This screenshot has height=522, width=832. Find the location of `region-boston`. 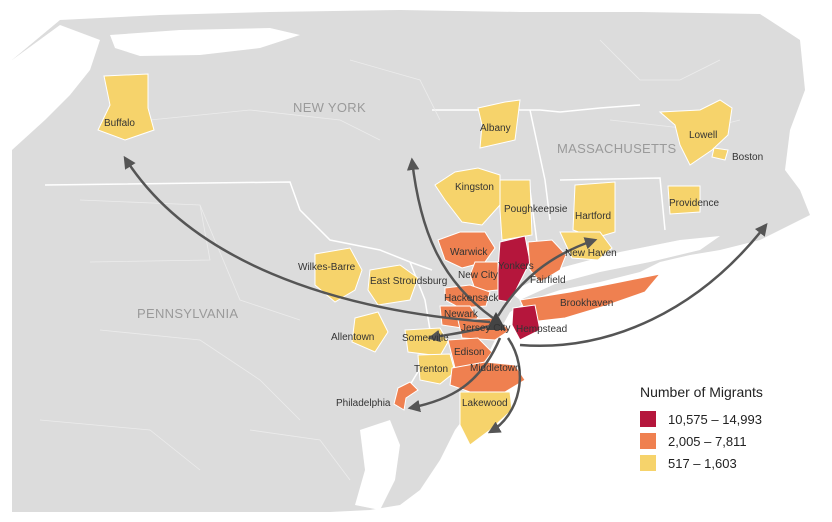

region-boston is located at coordinates (720, 154).